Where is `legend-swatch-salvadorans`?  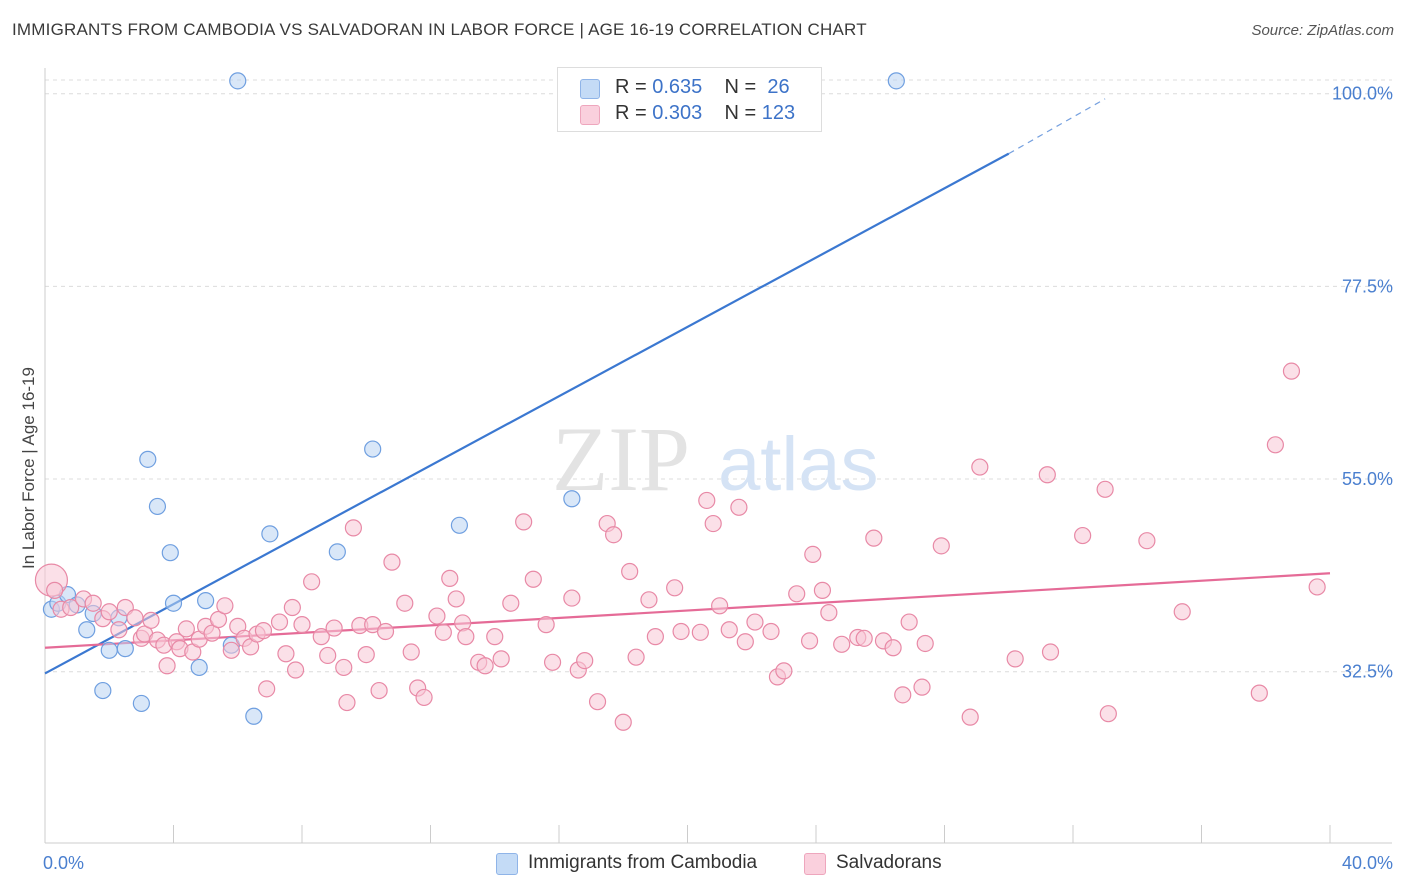 legend-swatch-salvadorans is located at coordinates (590, 115).